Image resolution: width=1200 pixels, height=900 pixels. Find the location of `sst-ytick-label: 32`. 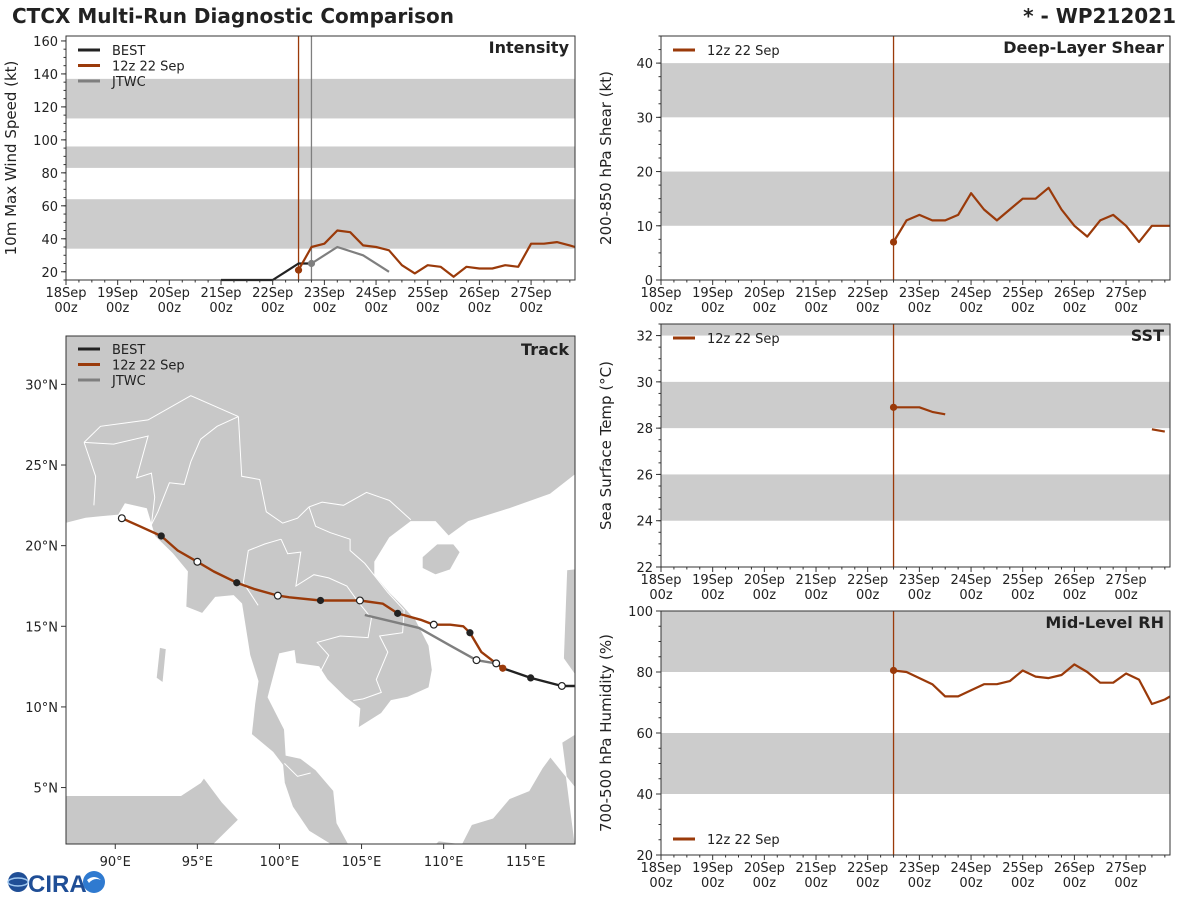

sst-ytick-label: 32 is located at coordinates (644, 337).